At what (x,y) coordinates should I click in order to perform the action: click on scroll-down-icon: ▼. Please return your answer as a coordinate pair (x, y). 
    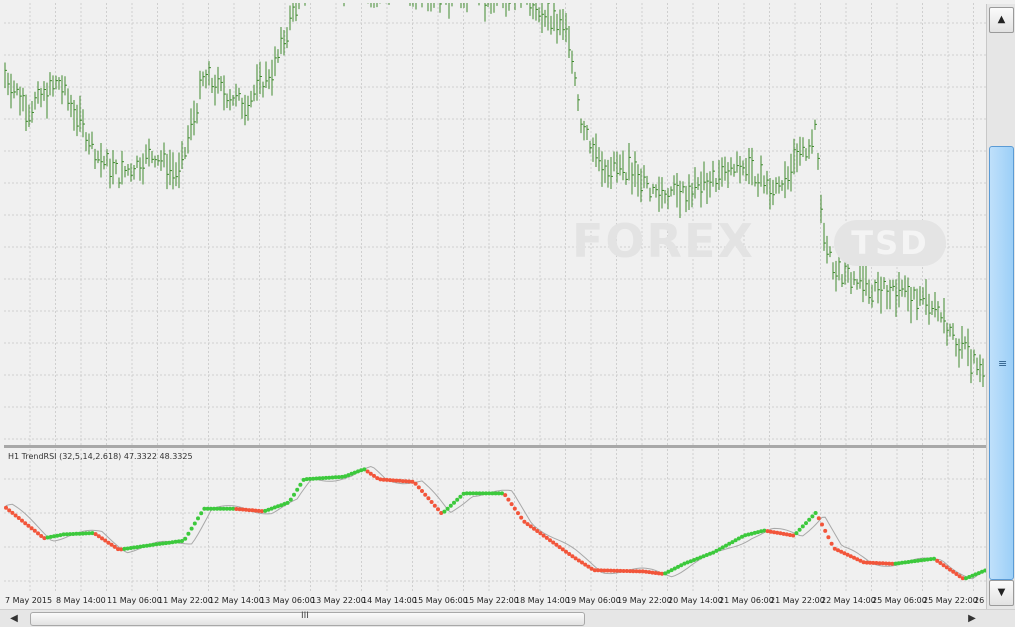
    Looking at the image, I should click on (1001, 593).